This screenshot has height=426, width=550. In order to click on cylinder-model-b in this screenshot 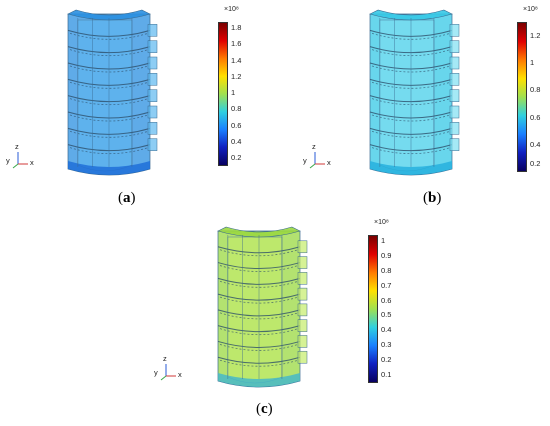, I will do `click(414, 92)`.